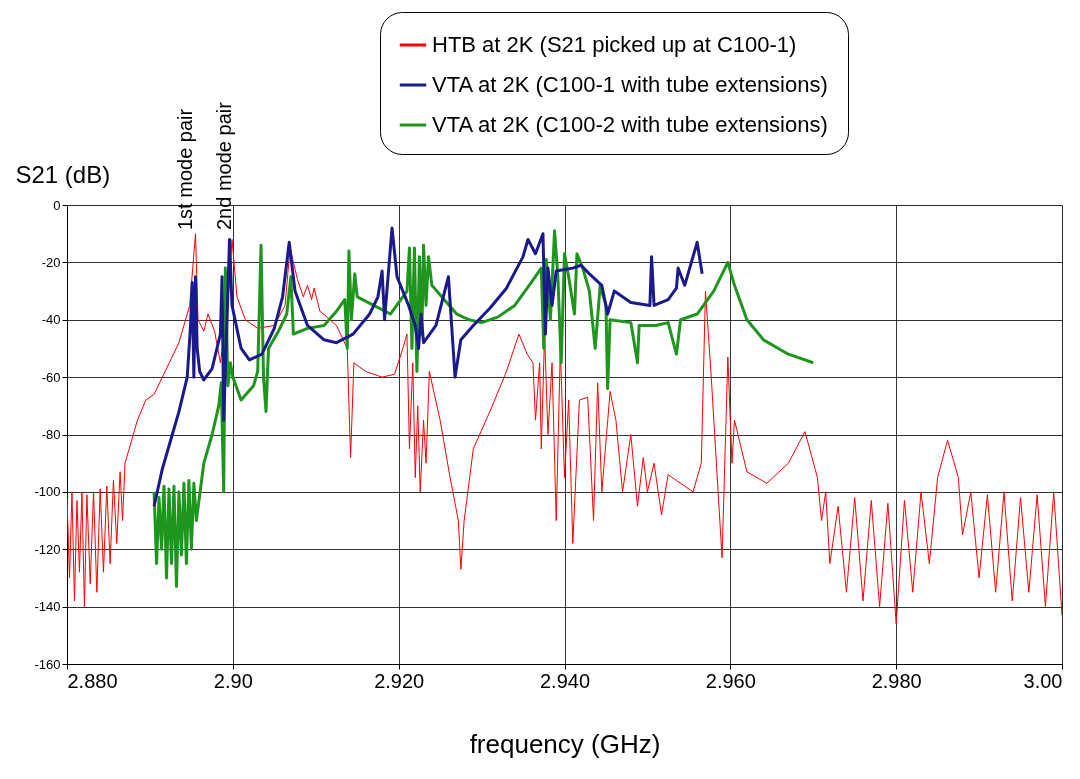  I want to click on y-tick-label: -140, so click(47, 607).